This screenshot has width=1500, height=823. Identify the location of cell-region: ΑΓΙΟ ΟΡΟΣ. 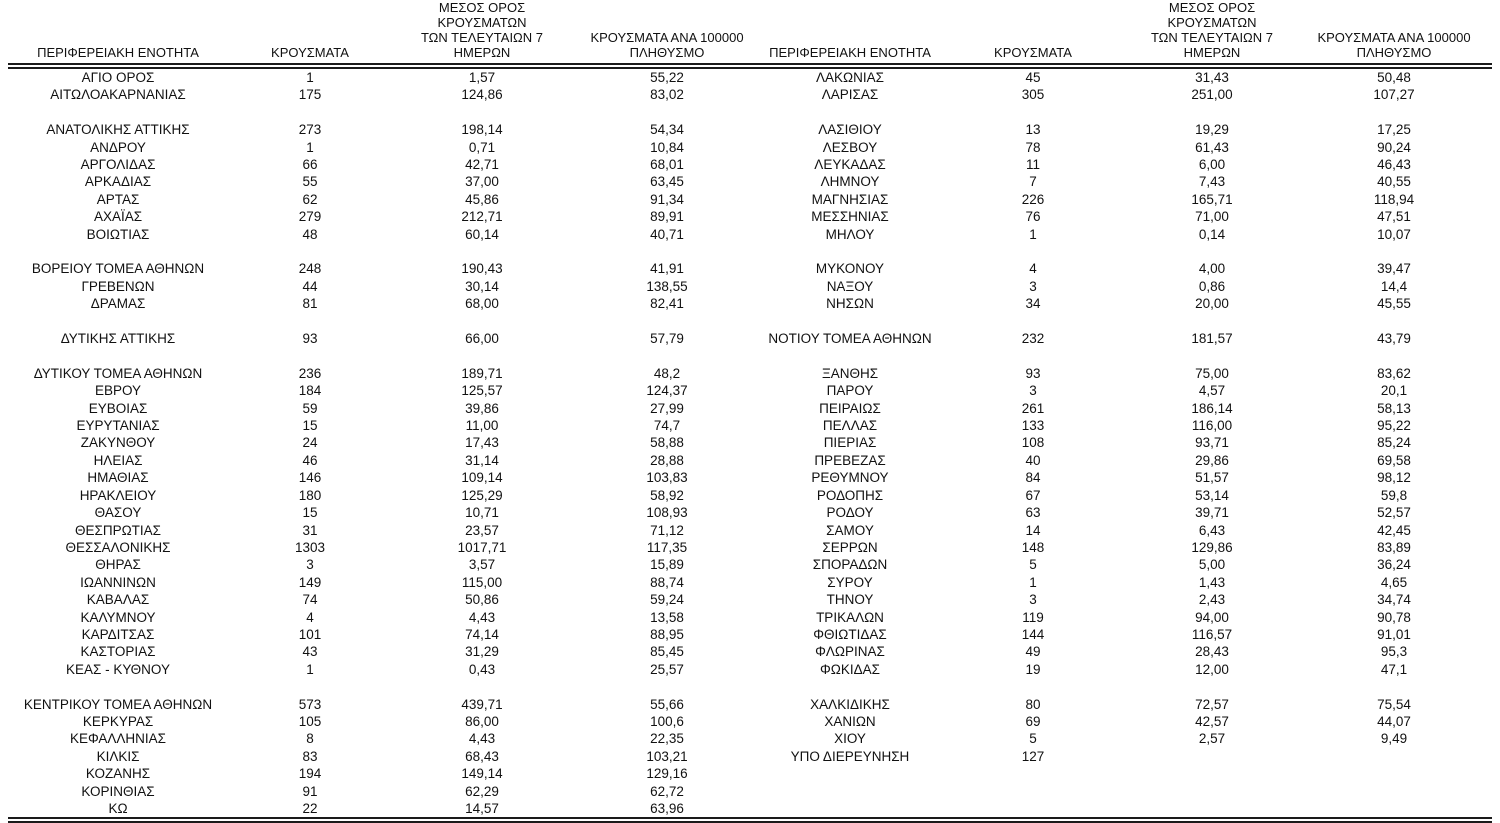
(118, 77).